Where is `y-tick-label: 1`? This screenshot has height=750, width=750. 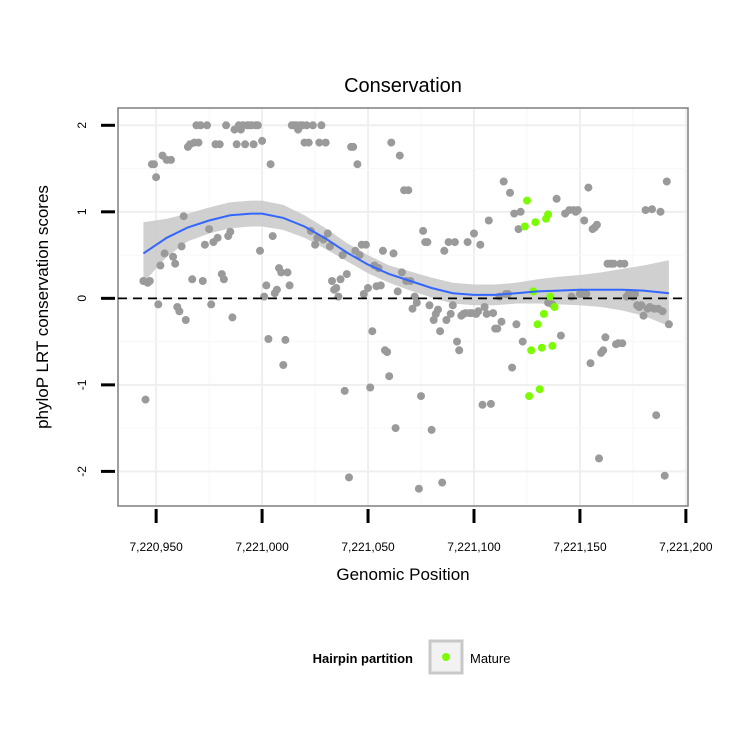
y-tick-label: 1 is located at coordinates (82, 211).